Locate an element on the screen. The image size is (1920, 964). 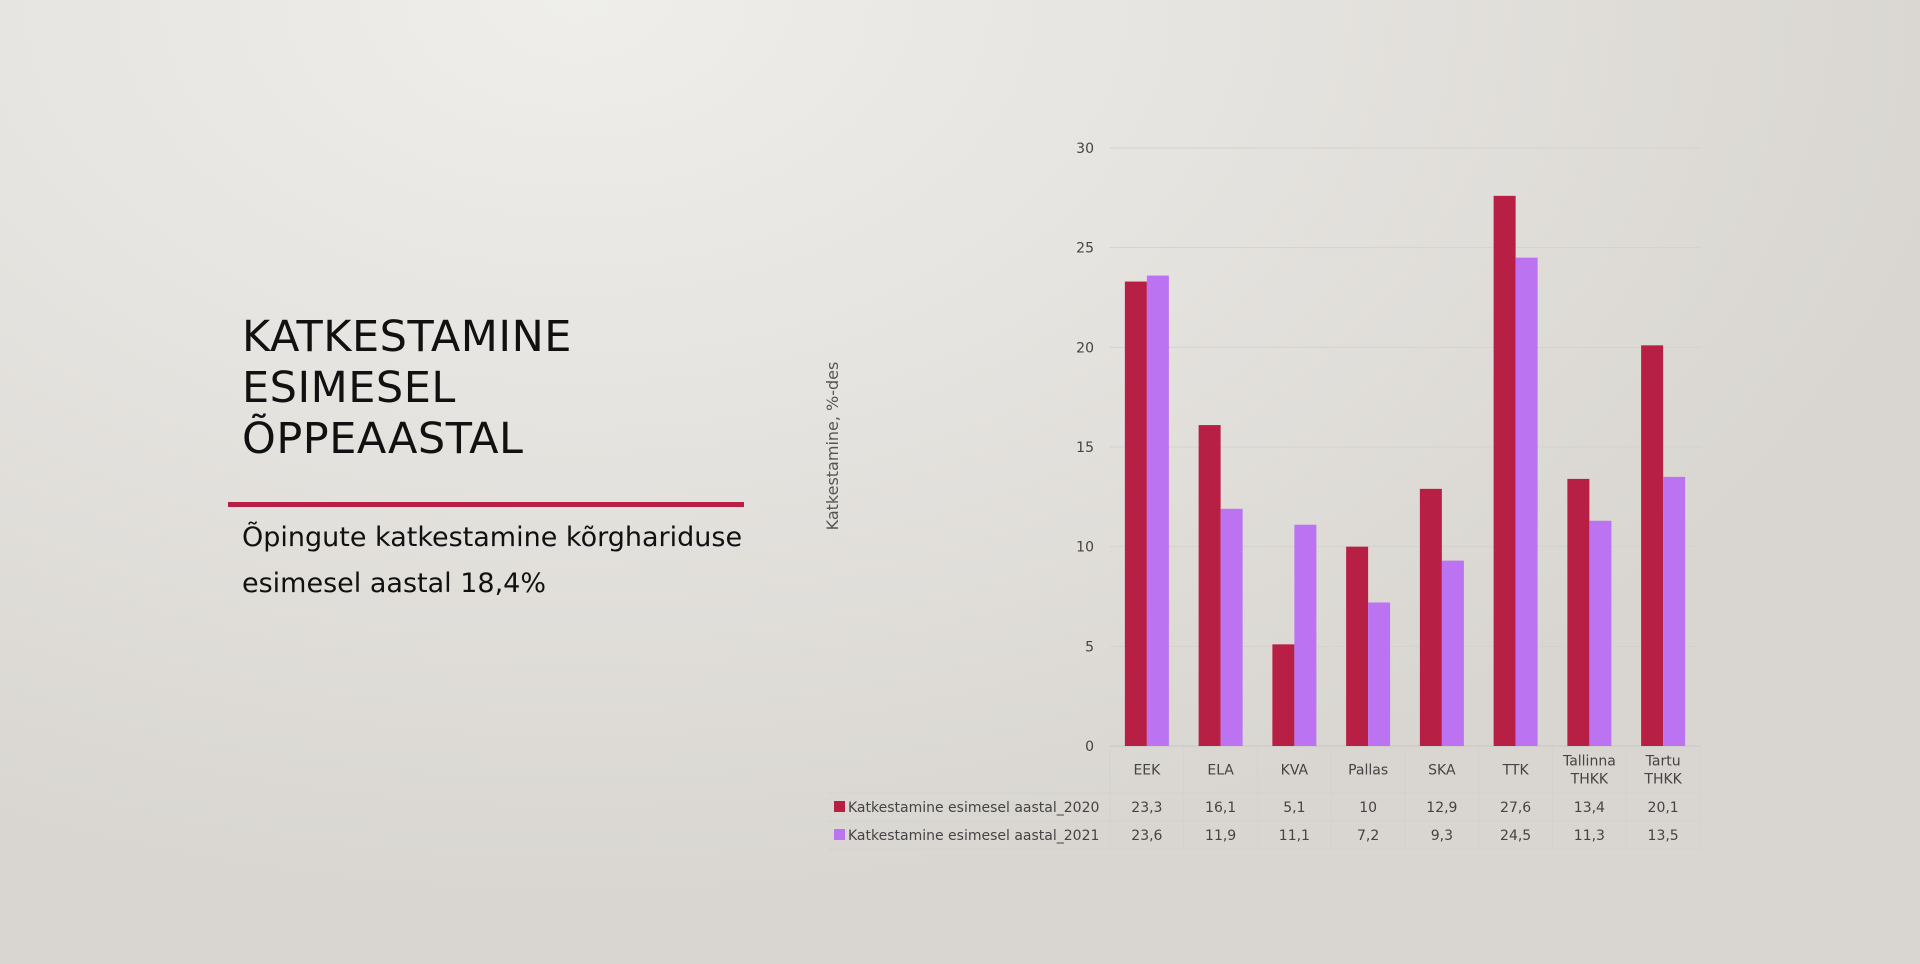
x-category-label: Pallas is located at coordinates (1368, 771).